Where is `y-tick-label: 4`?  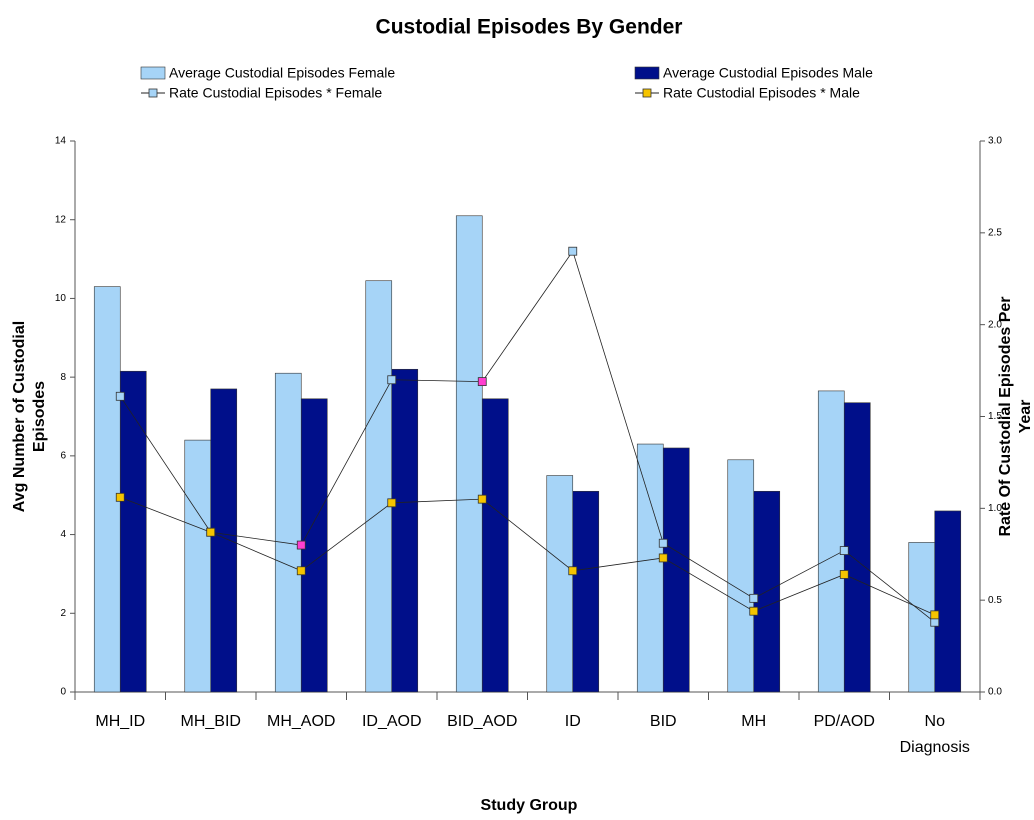
y-tick-label: 4 is located at coordinates (63, 534).